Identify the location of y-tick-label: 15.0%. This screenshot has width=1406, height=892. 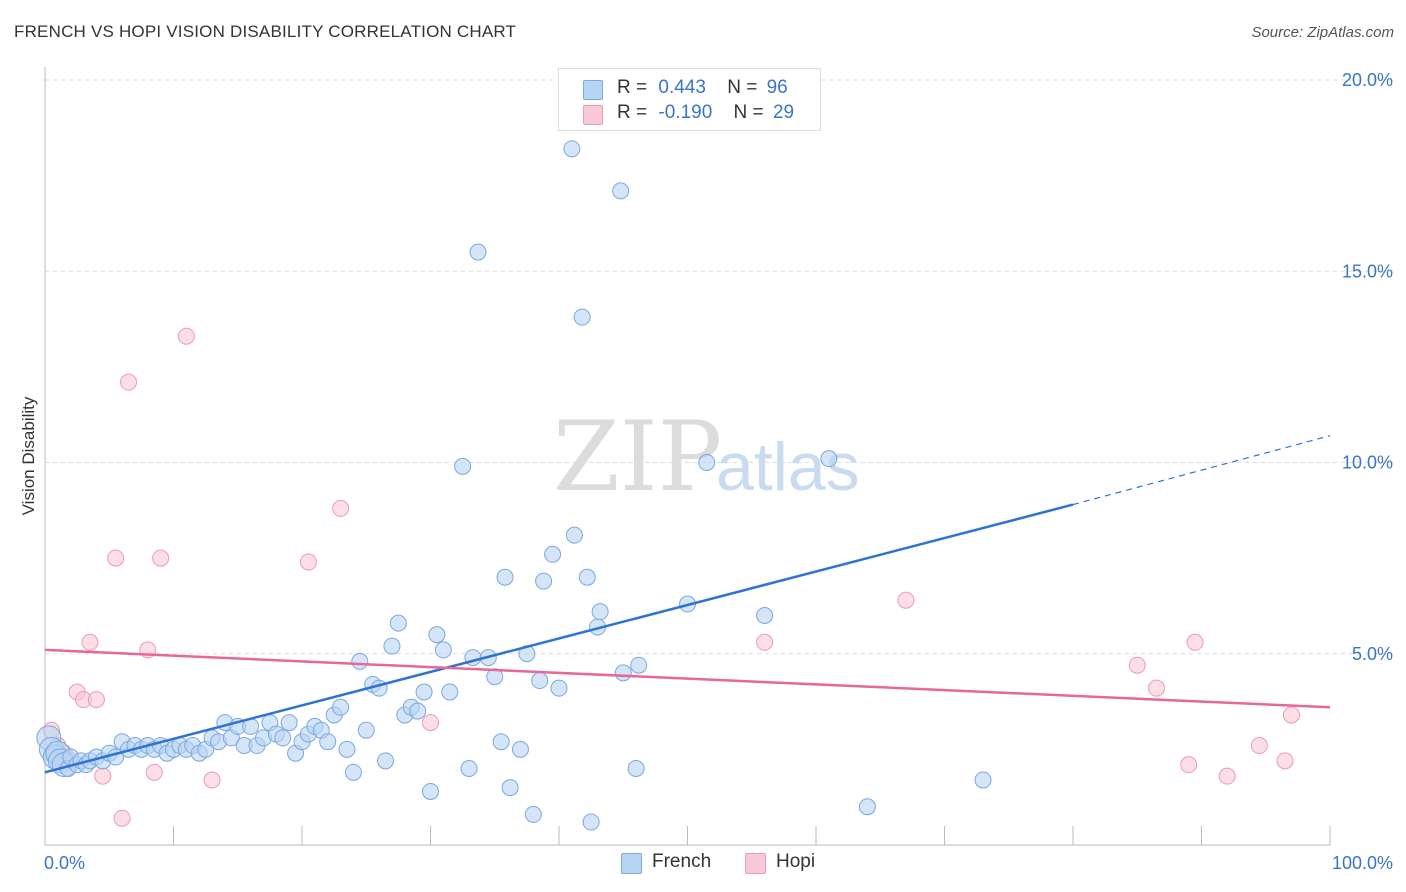
(1367, 271).